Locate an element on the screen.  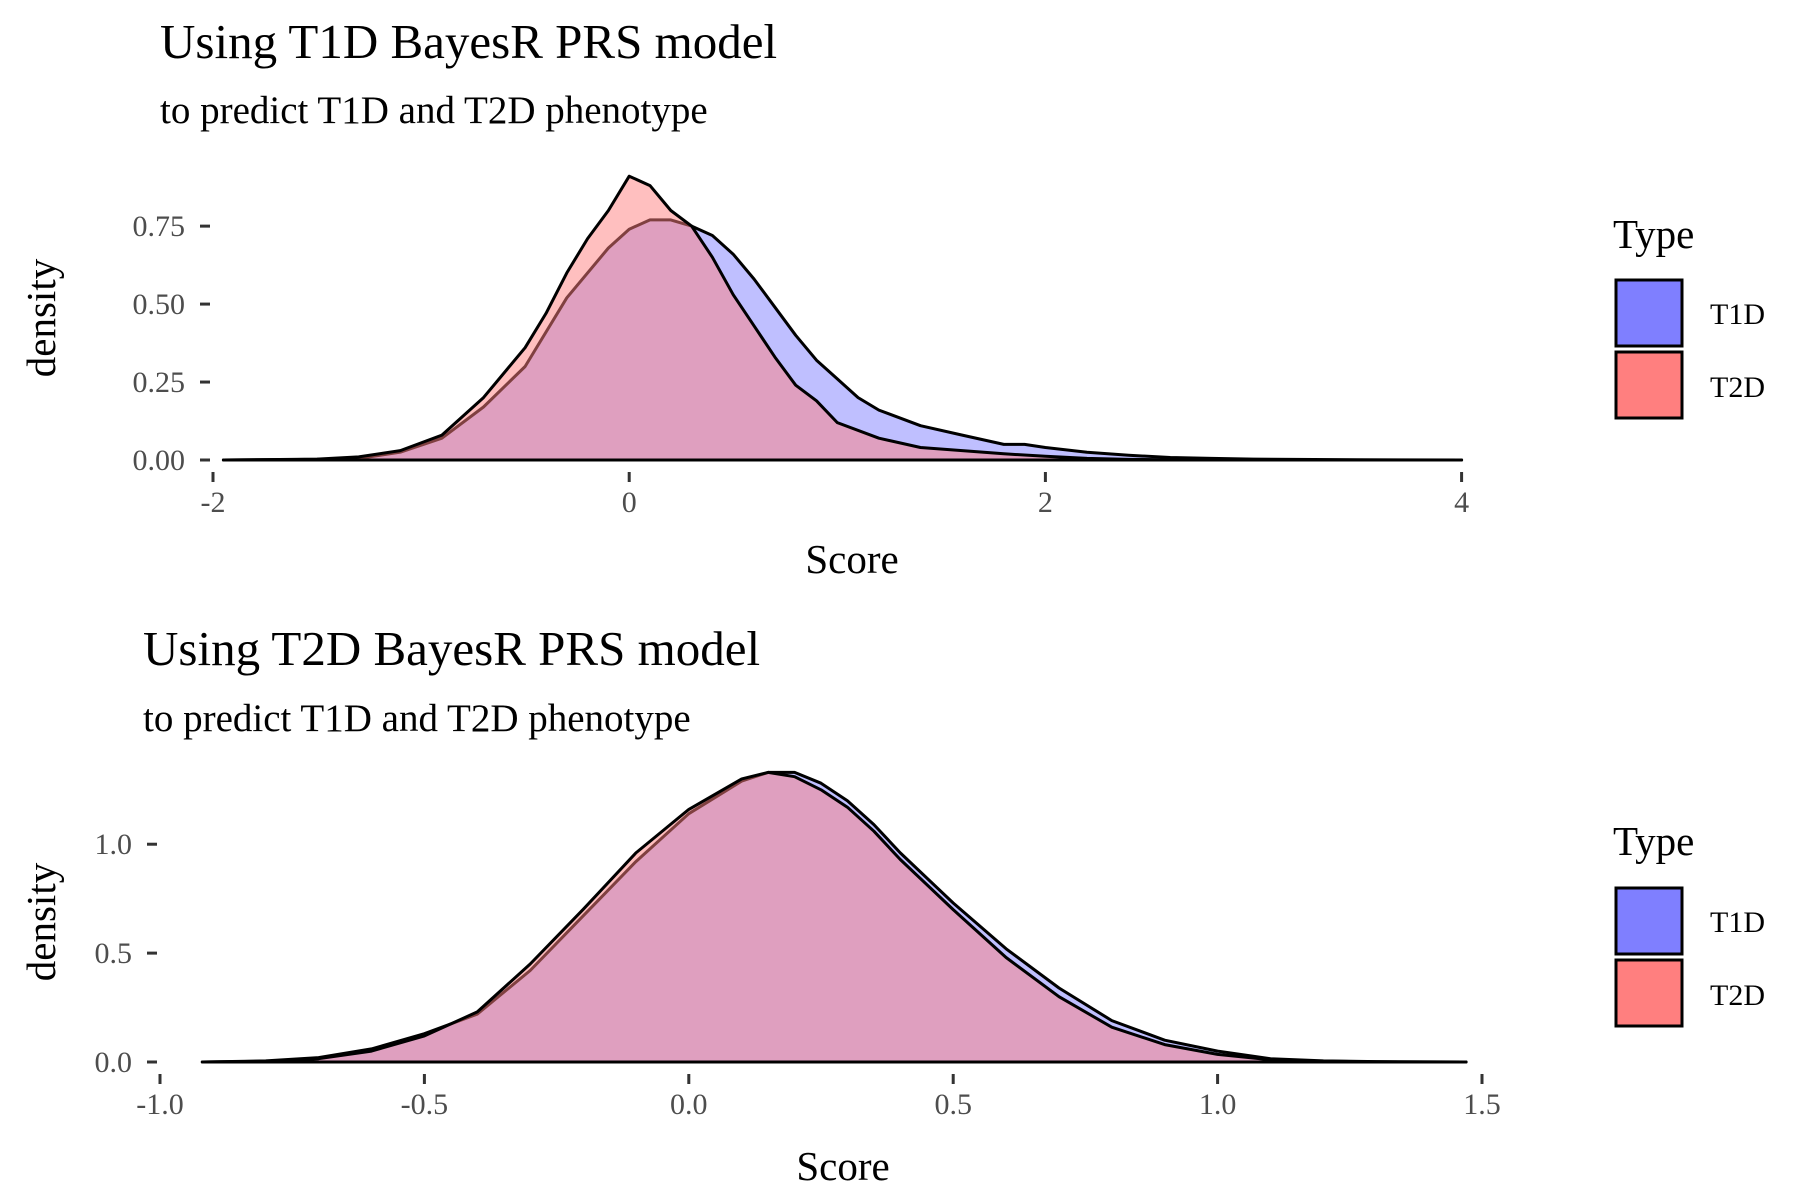
chart-title: Using T1D BayesR PRS model is located at coordinates (468, 41).